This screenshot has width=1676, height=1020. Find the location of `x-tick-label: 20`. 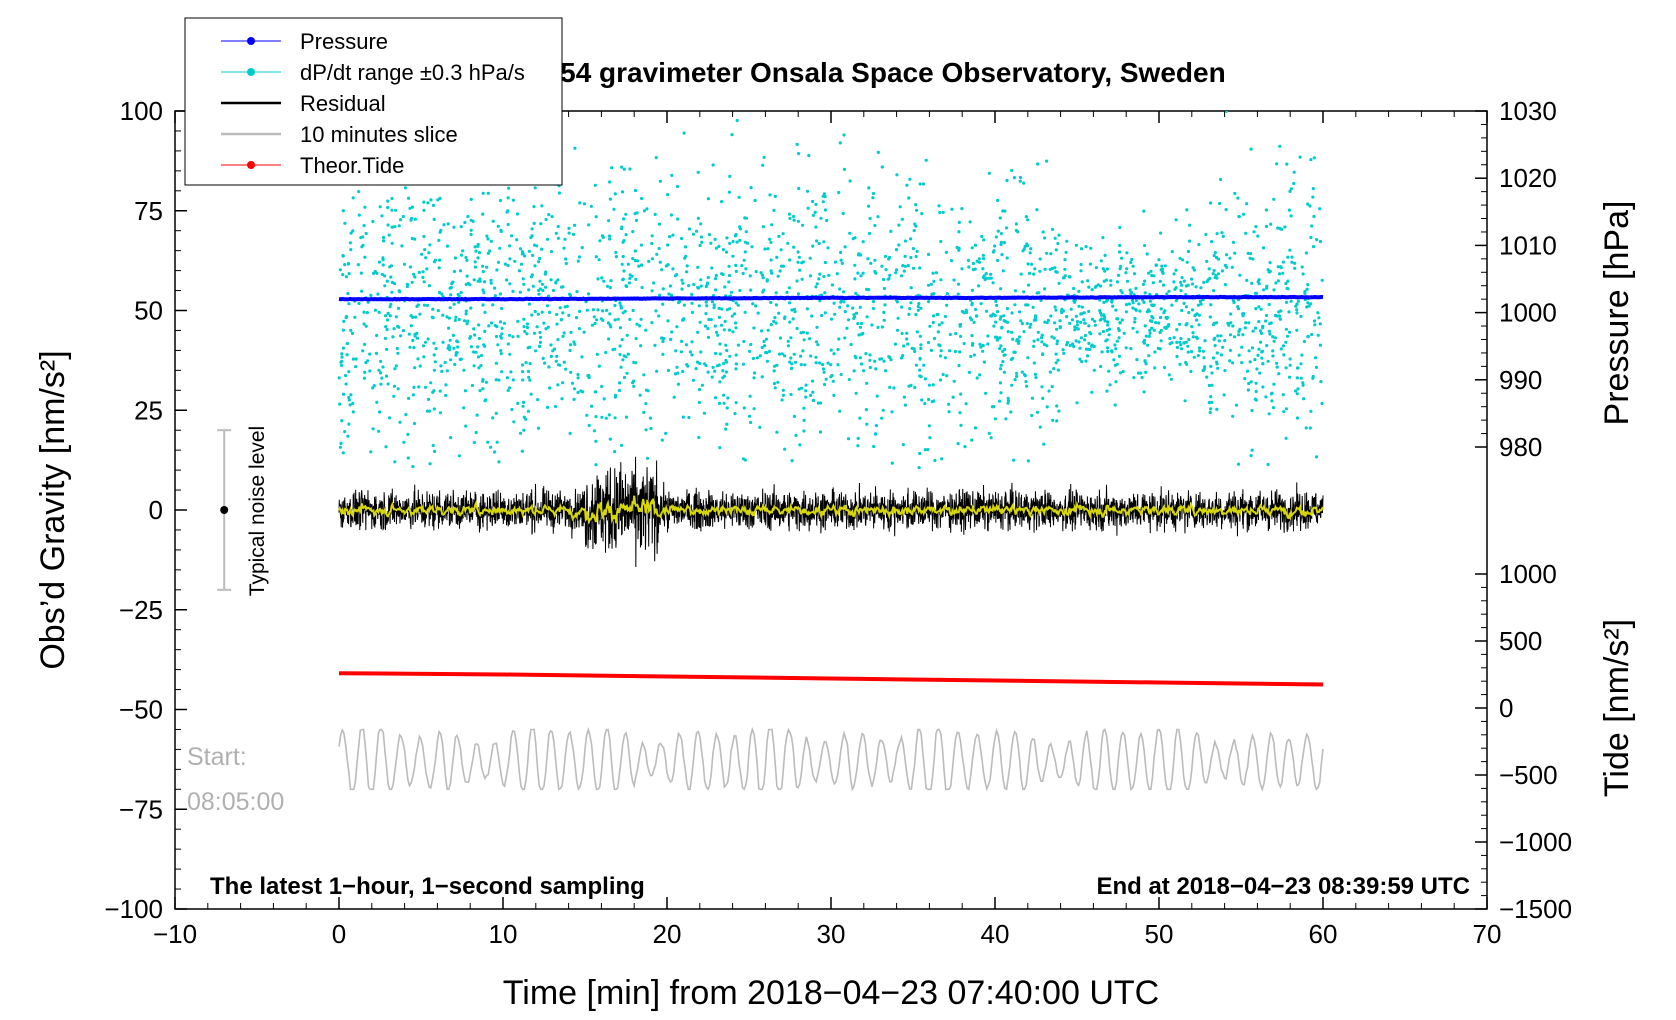

x-tick-label: 20 is located at coordinates (667, 934).